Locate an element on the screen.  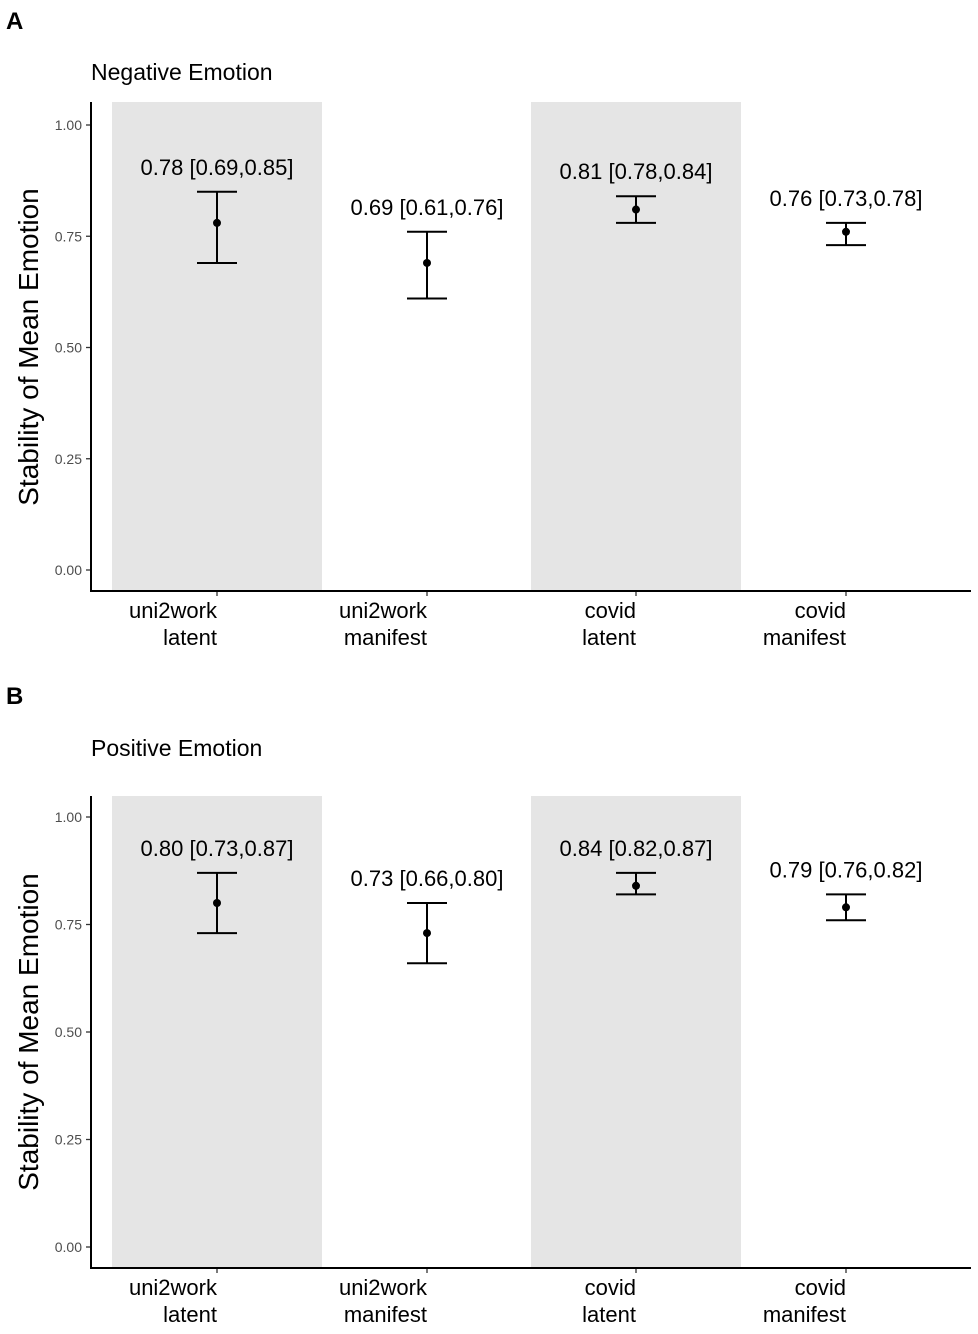
data-label: 0.69 [0.61,0.76] is located at coordinates (427, 207).